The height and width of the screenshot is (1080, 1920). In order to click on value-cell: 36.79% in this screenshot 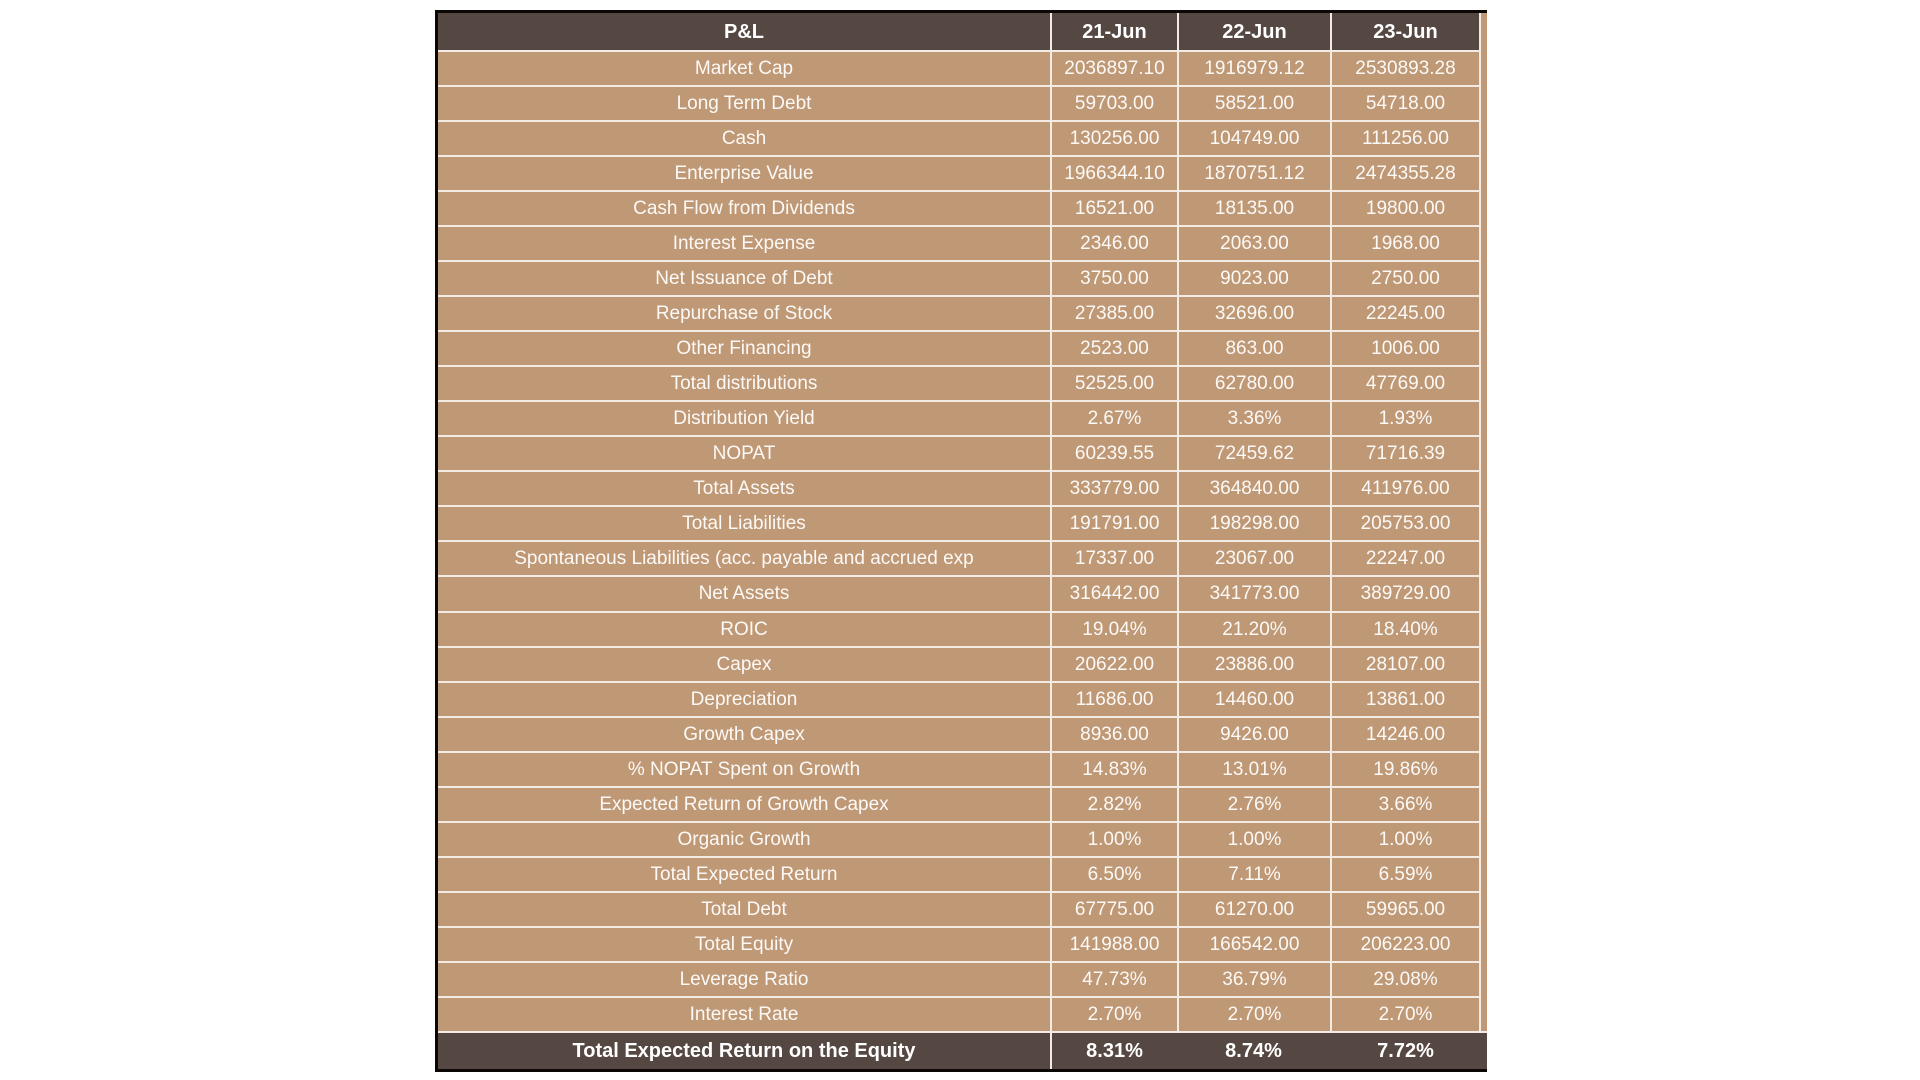, I will do `click(1253, 979)`.